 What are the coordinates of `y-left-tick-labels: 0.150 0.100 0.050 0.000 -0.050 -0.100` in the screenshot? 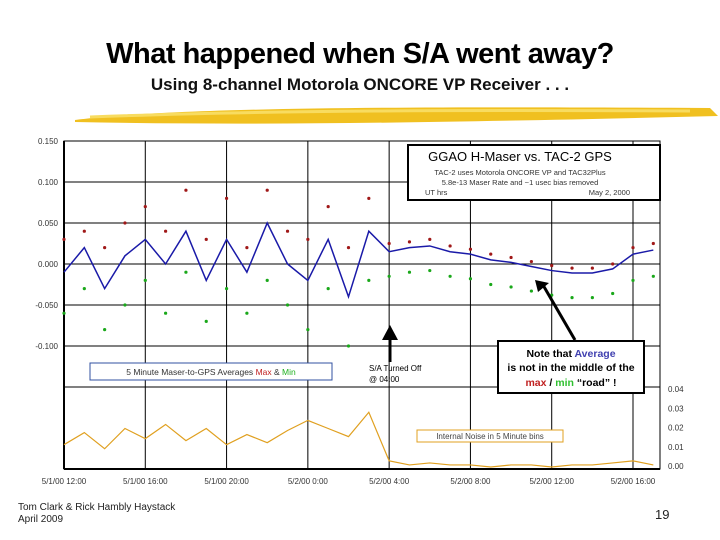 It's located at (46, 244).